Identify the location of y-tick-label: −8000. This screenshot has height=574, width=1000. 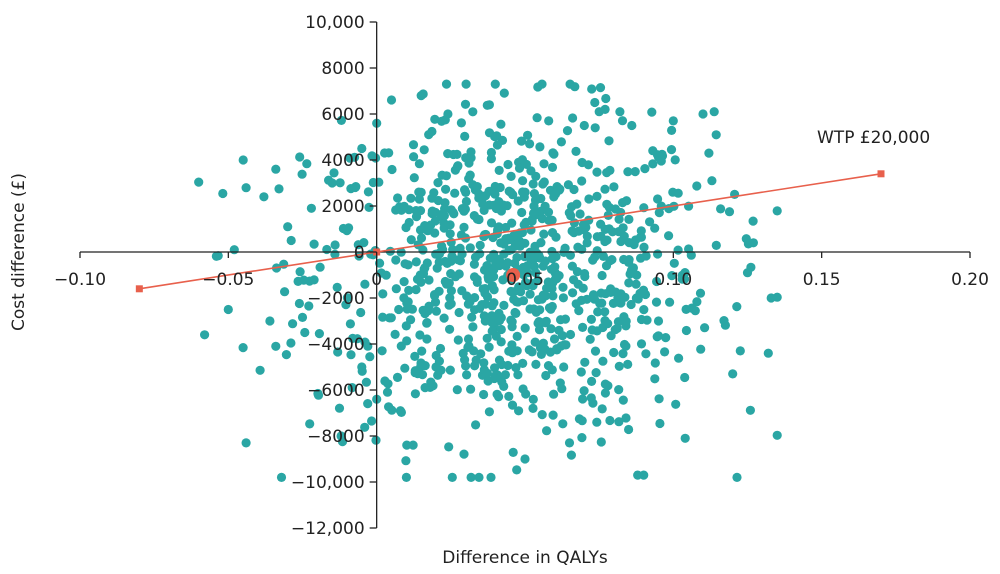
(336, 437).